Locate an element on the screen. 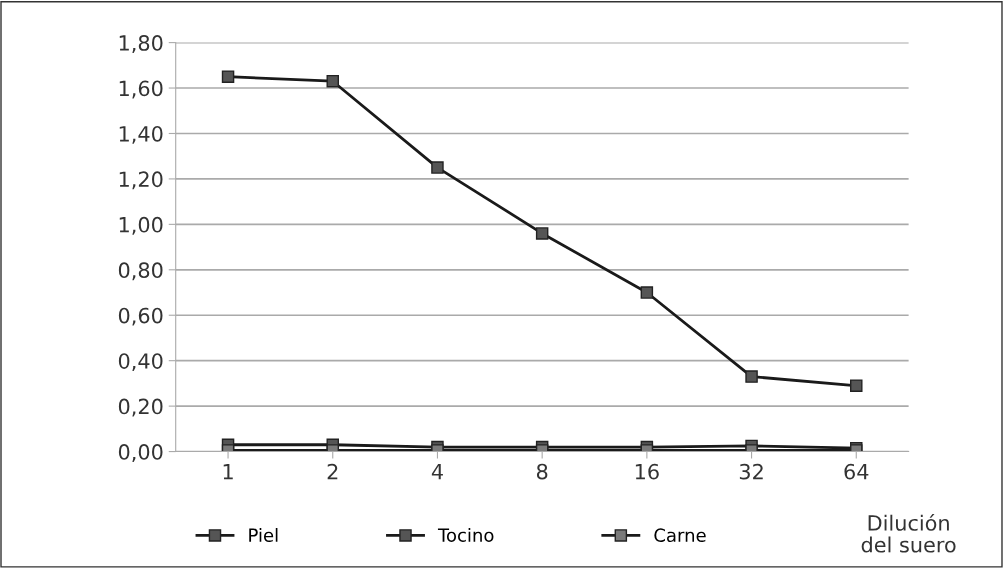 This screenshot has width=1004, height=568. x-tick-label: 16 is located at coordinates (647, 471).